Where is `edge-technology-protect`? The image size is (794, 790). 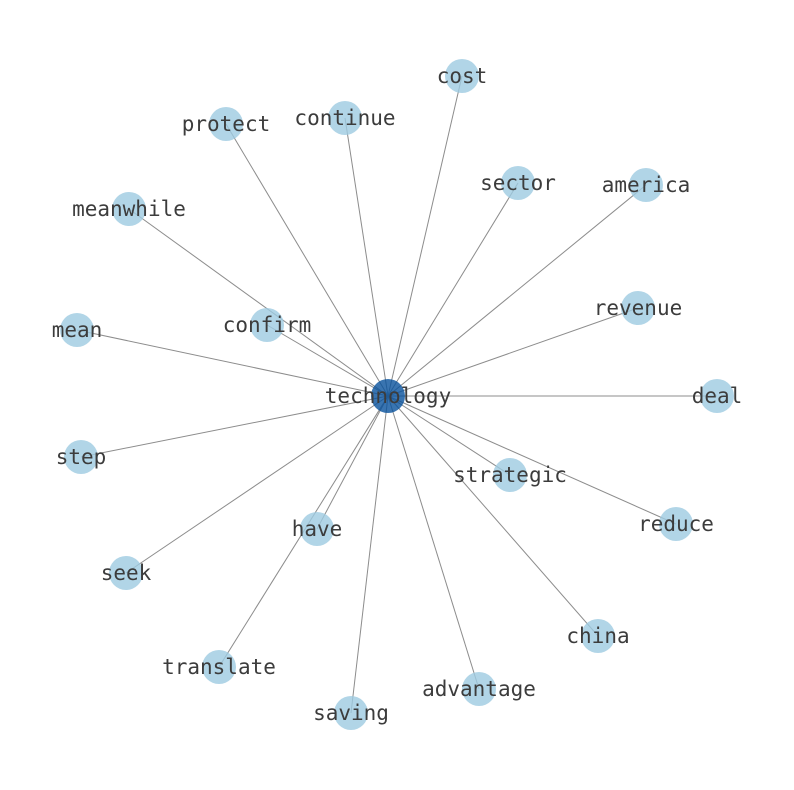 edge-technology-protect is located at coordinates (307, 260).